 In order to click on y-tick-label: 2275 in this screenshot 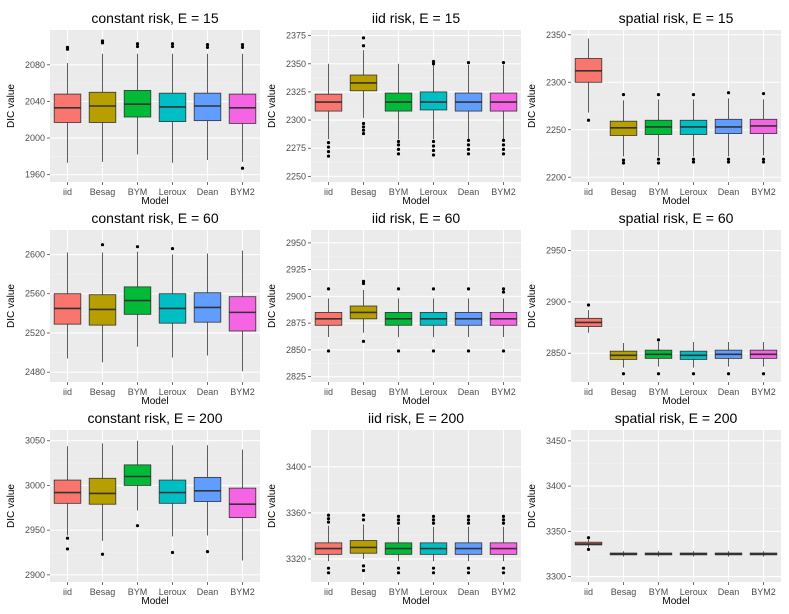, I will do `click(296, 148)`.